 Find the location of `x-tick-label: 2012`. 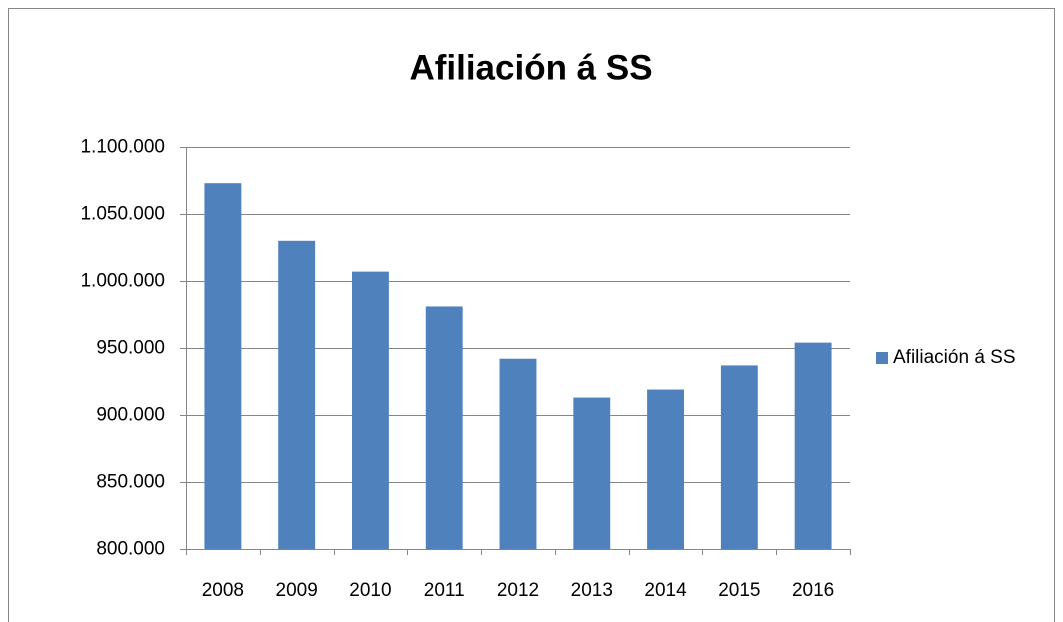

x-tick-label: 2012 is located at coordinates (518, 590).